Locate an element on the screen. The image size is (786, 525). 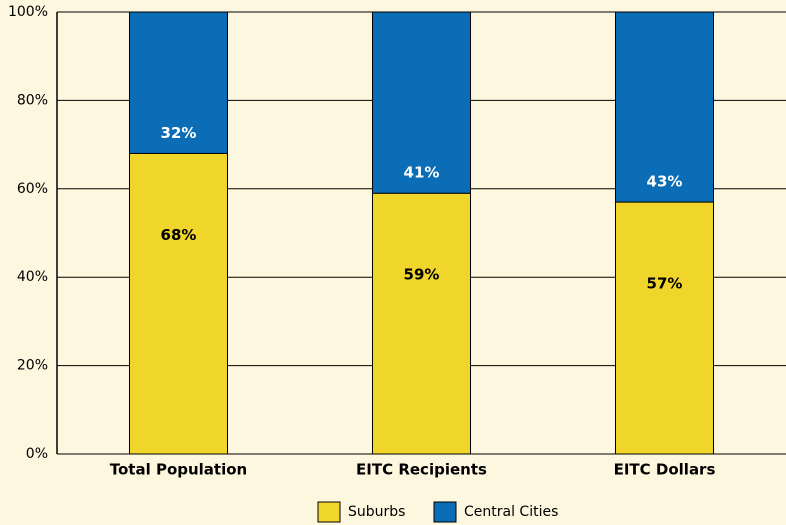
legend-label: Suburbs is located at coordinates (376, 512).